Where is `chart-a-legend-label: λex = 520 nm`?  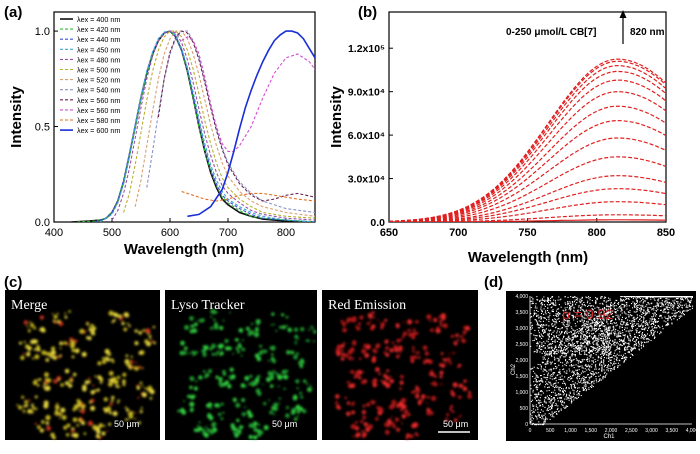
chart-a-legend-label: λex = 520 nm is located at coordinates (98, 80).